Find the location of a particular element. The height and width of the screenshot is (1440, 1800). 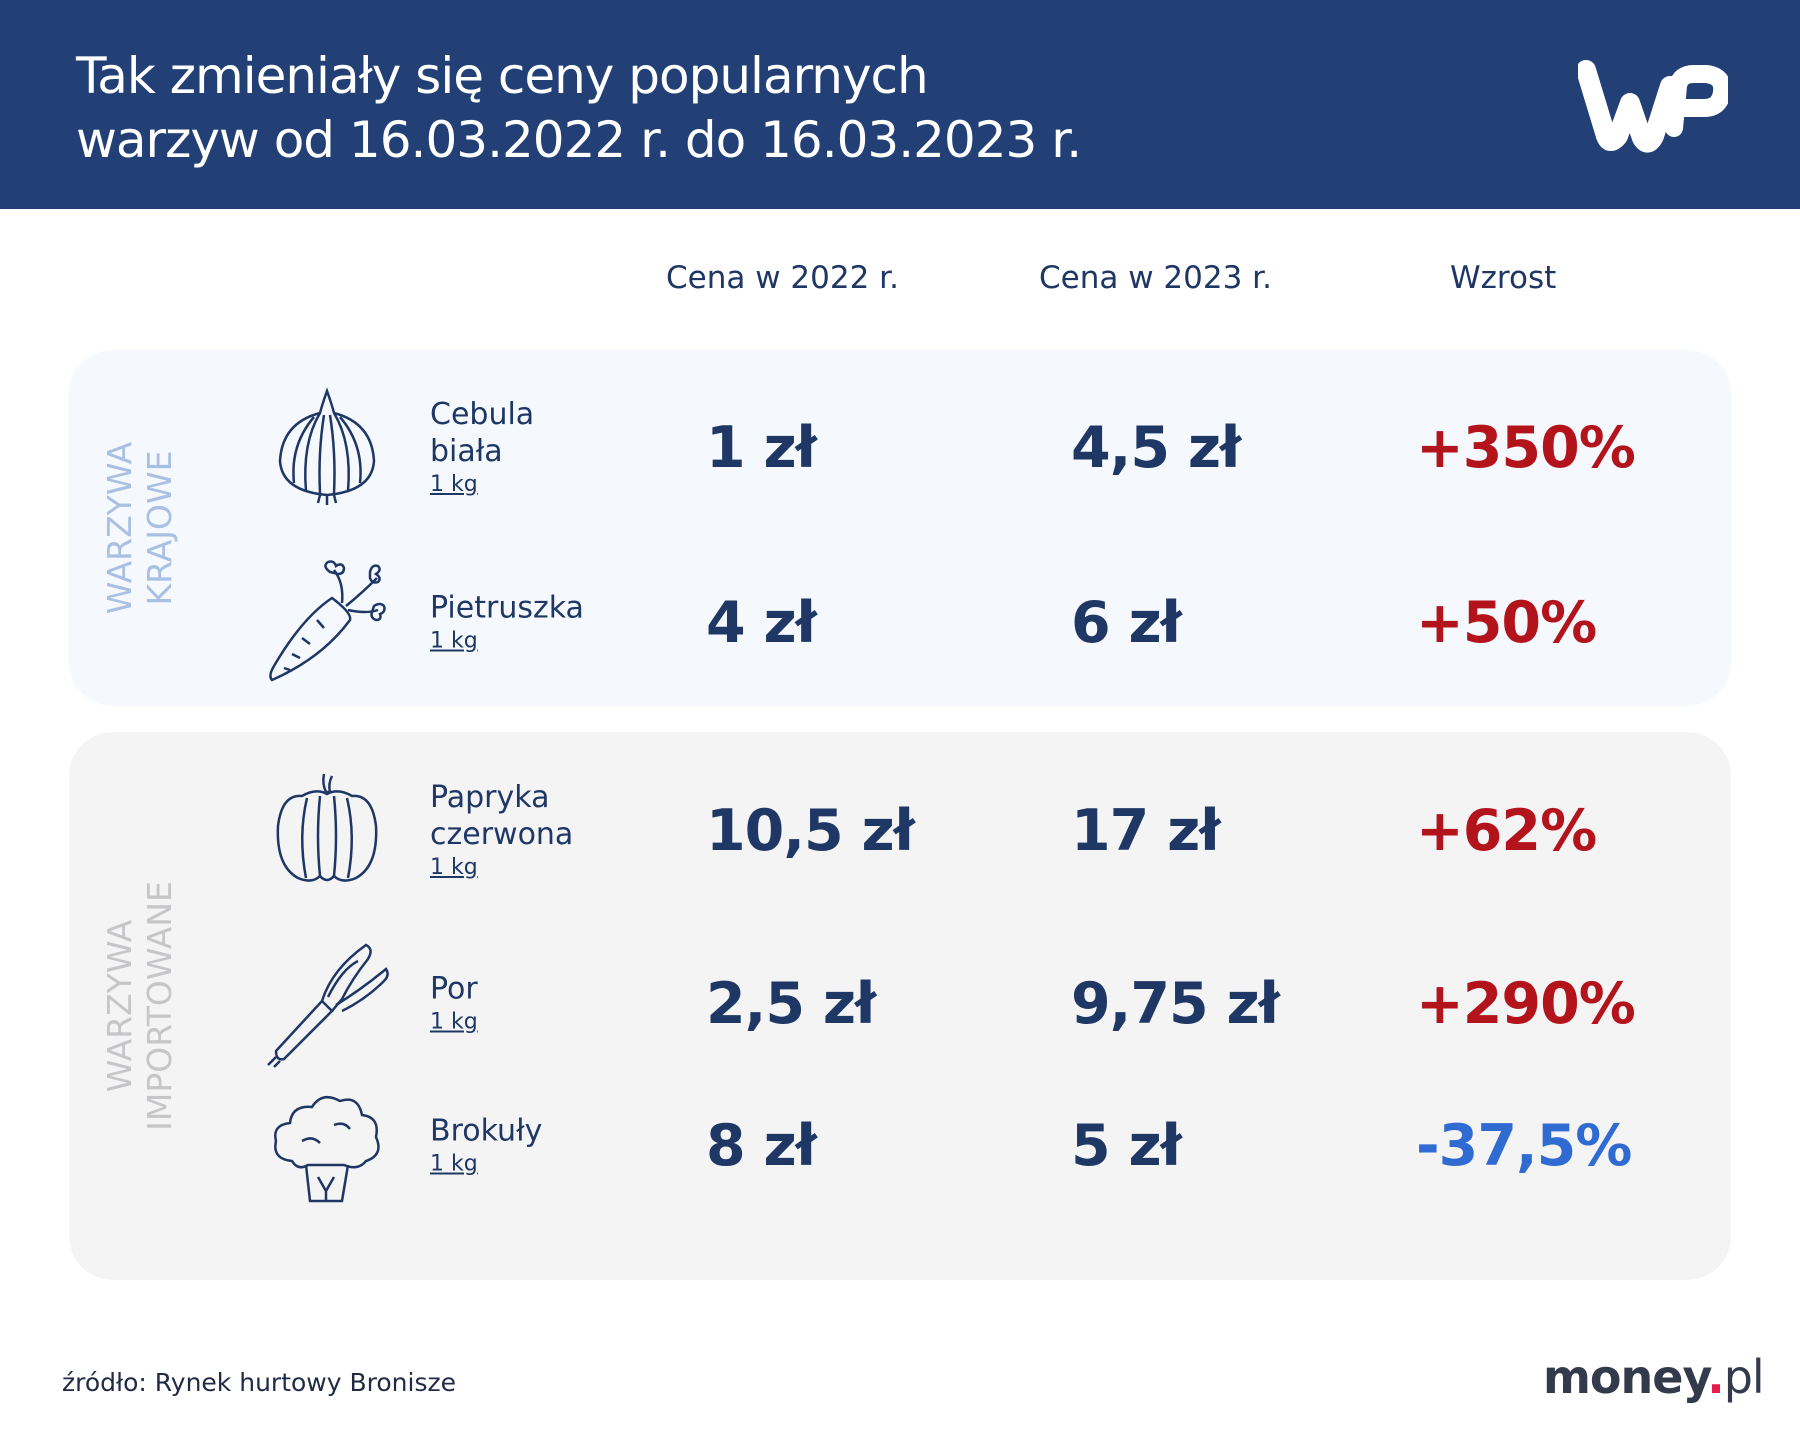

table-row: Por 1 kg 2,5 zł 9,75 zł +290% is located at coordinates (900, 1005).